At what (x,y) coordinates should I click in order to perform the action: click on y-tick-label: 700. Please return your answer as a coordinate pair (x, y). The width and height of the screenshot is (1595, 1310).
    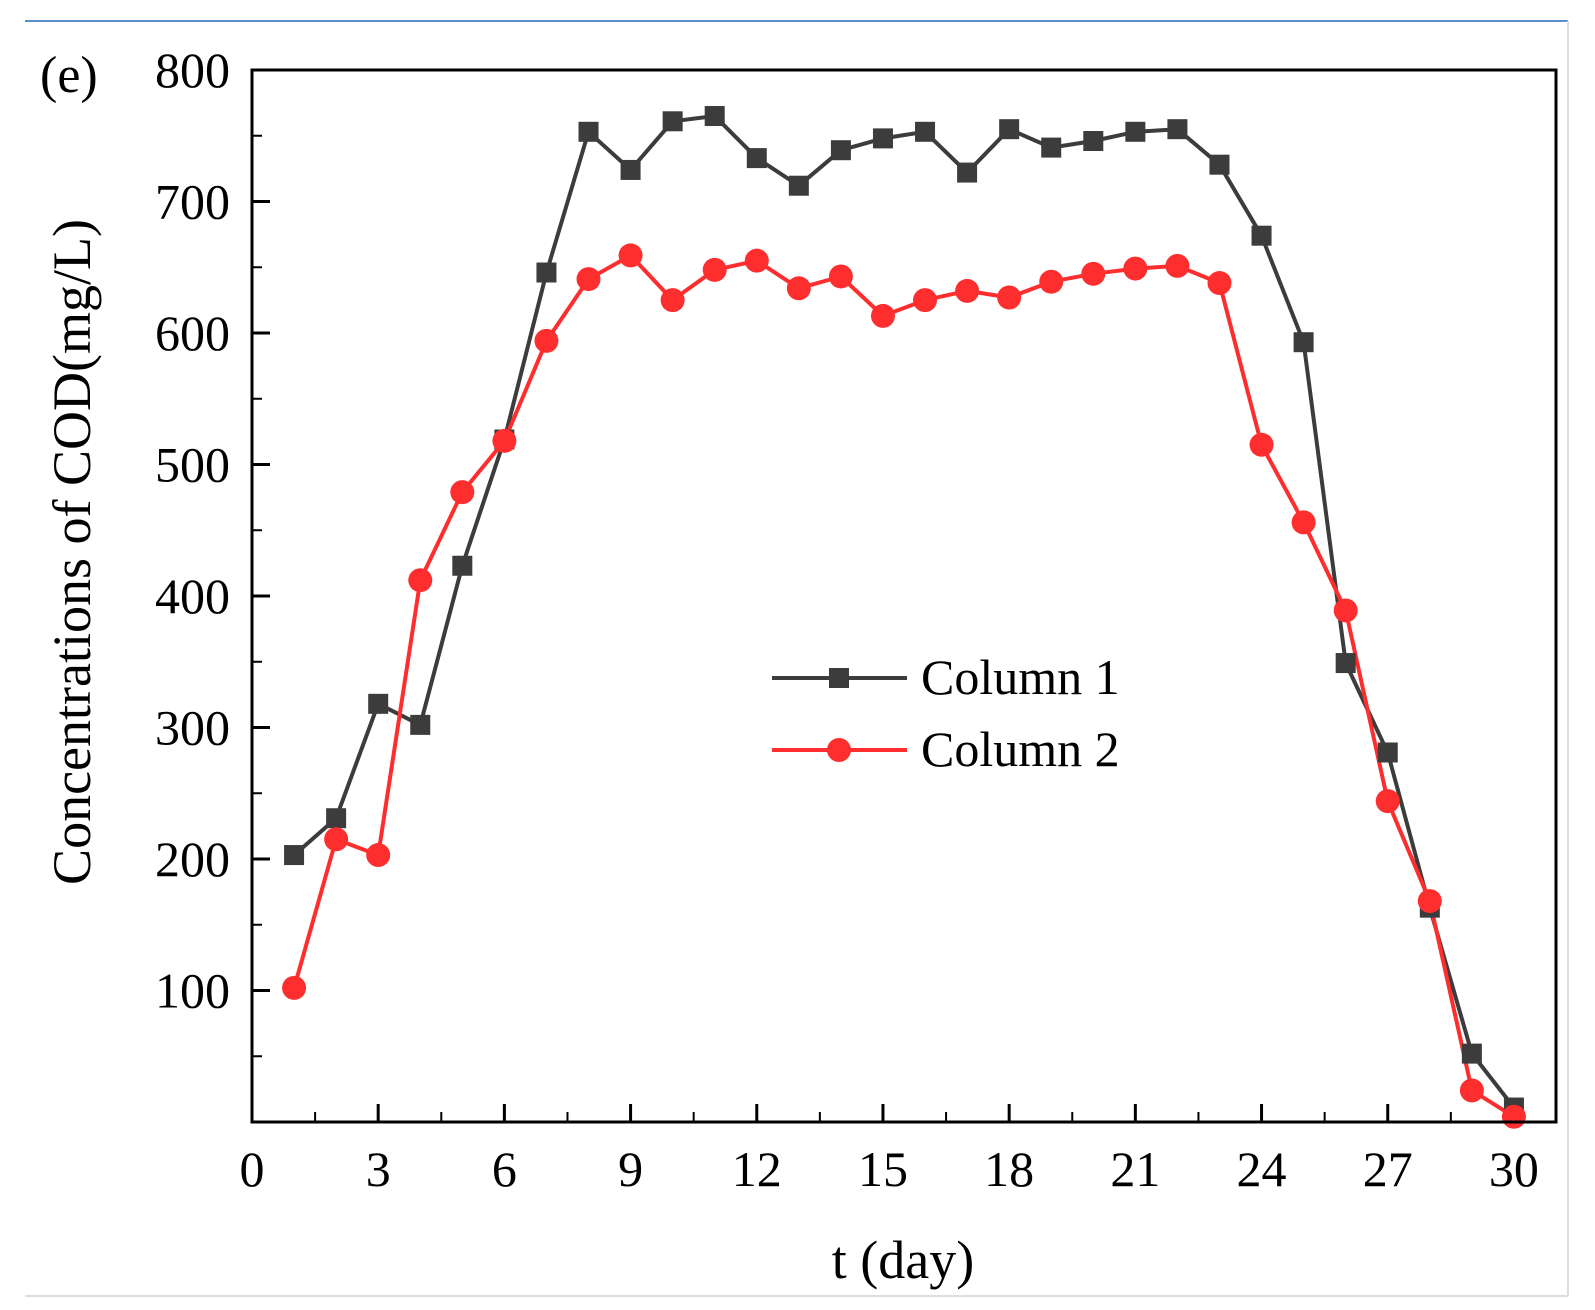
    Looking at the image, I should click on (192, 202).